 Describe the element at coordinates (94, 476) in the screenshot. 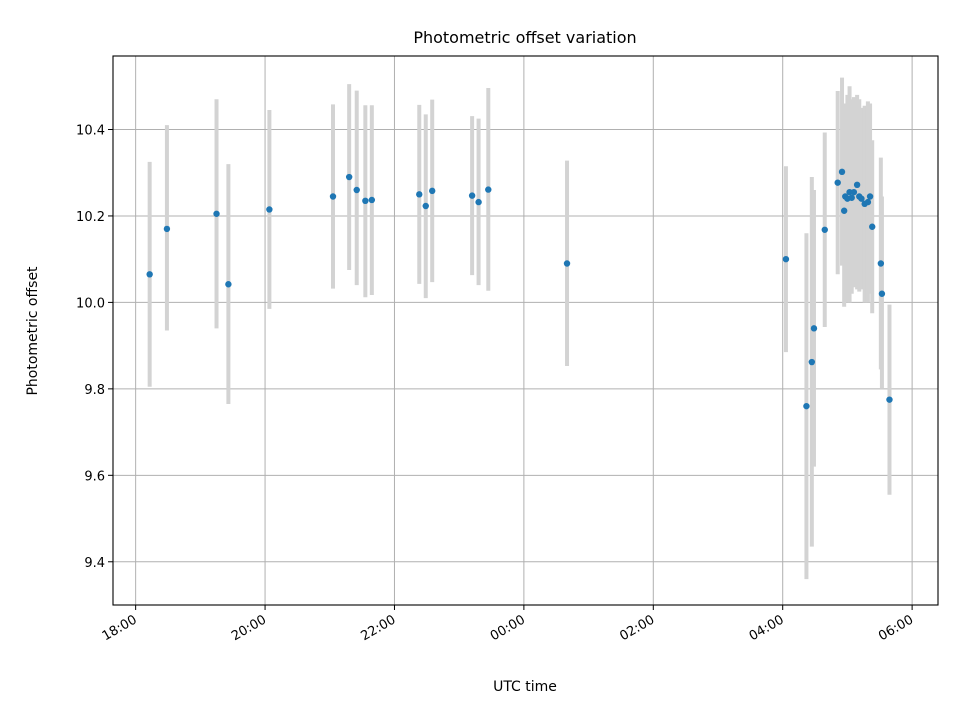

I see `y-tick-label: 9.6` at that location.